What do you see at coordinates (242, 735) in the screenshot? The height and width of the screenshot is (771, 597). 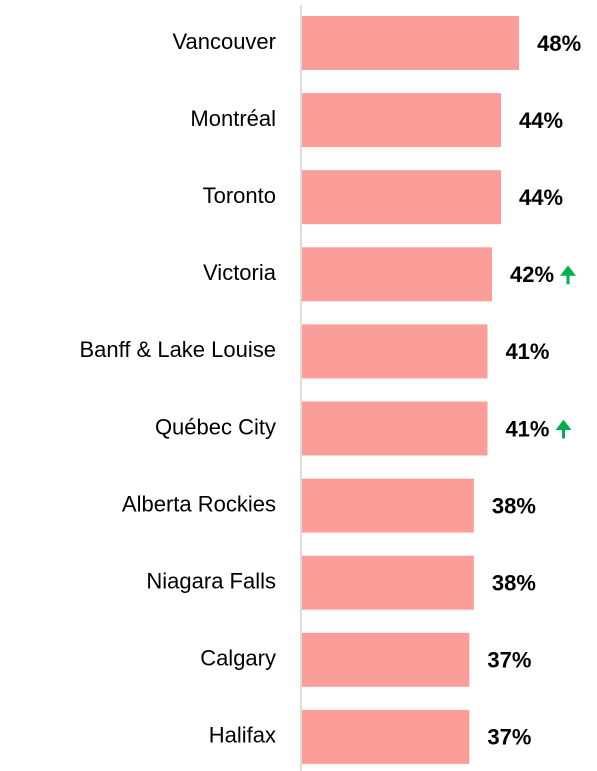 I see `category-label: Halifax` at bounding box center [242, 735].